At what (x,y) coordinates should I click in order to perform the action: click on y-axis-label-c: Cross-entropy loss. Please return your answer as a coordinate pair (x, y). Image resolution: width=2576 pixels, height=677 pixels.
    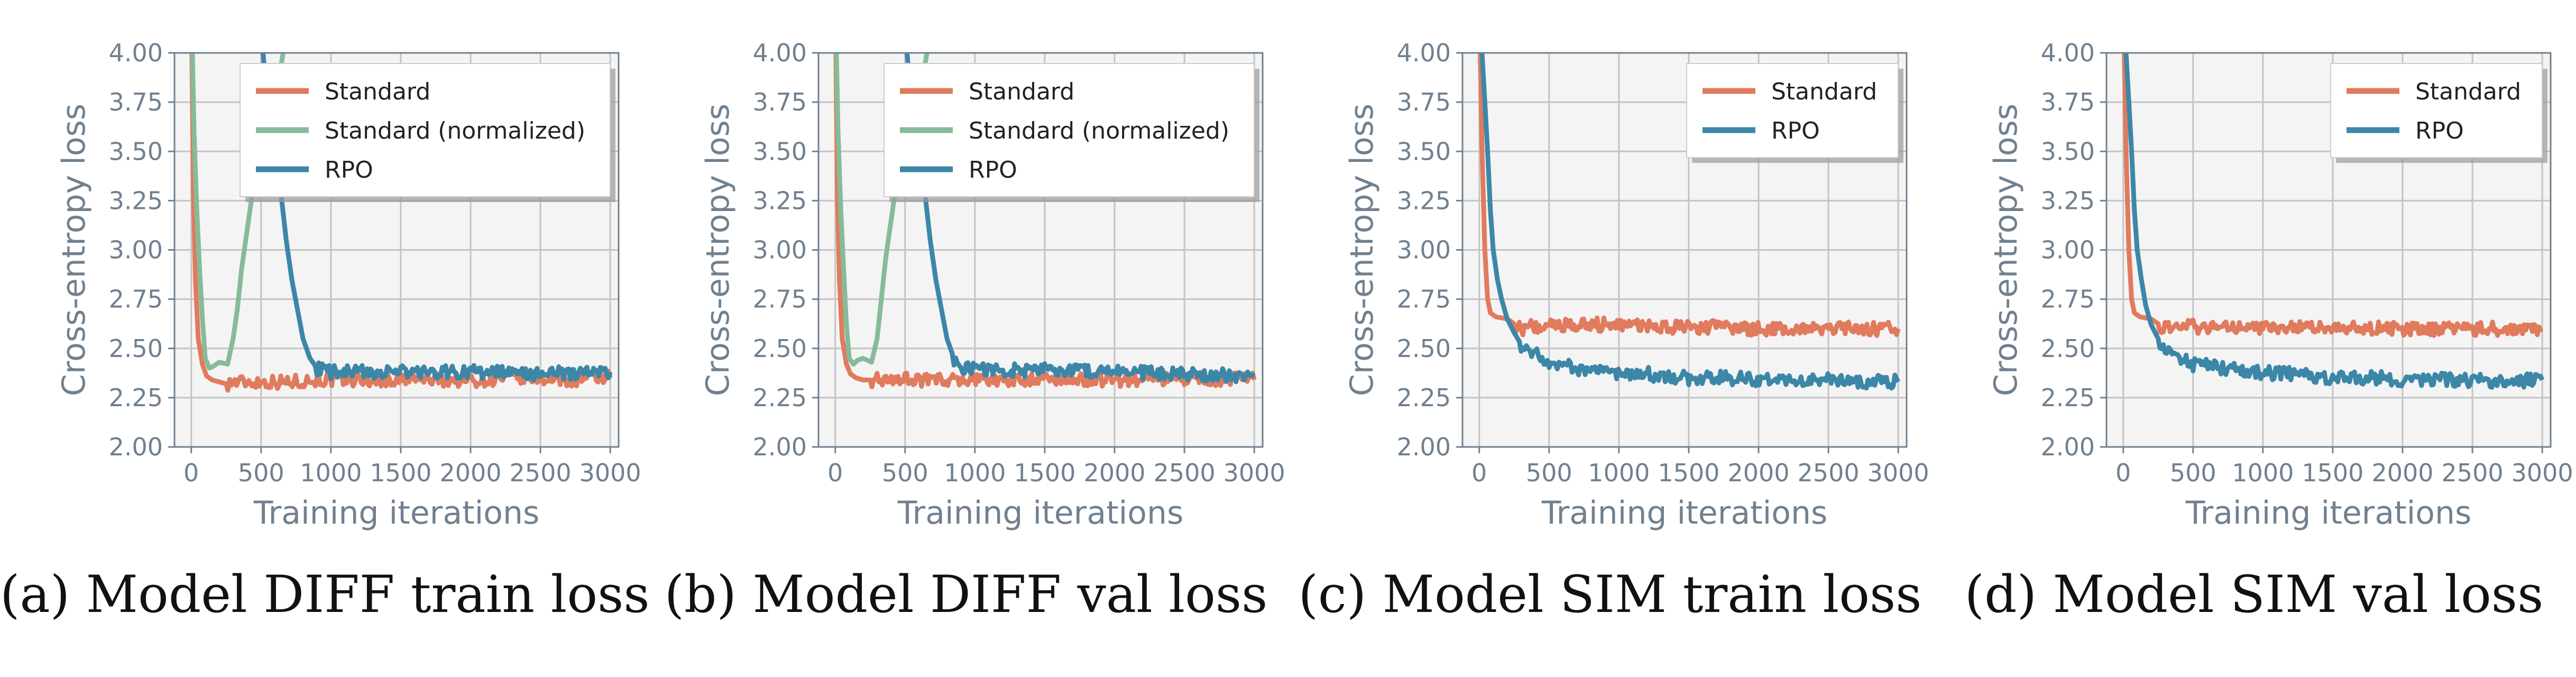
    Looking at the image, I should click on (1362, 250).